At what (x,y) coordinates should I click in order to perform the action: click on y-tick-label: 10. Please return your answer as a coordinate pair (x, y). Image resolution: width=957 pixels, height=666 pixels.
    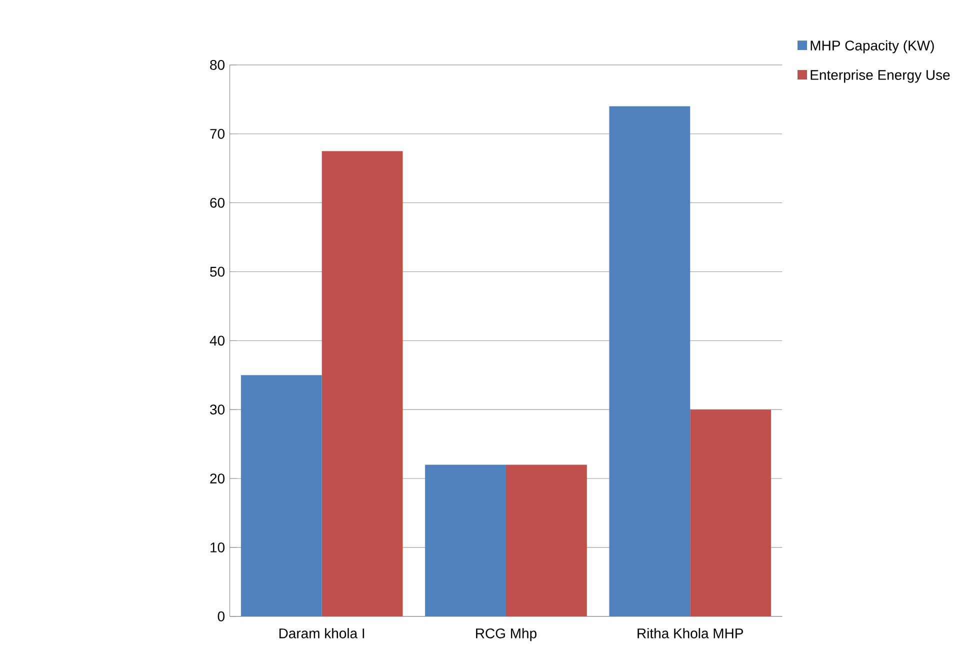
    Looking at the image, I should click on (217, 547).